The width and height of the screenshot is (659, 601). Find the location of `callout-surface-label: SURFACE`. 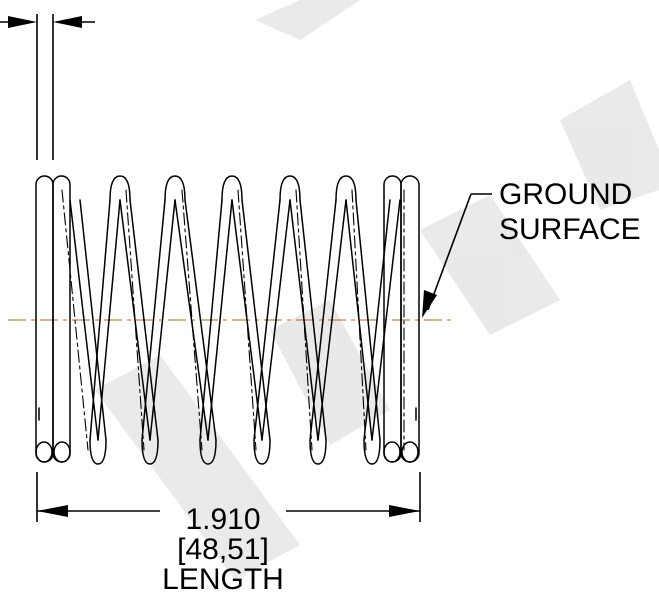

callout-surface-label: SURFACE is located at coordinates (570, 229).